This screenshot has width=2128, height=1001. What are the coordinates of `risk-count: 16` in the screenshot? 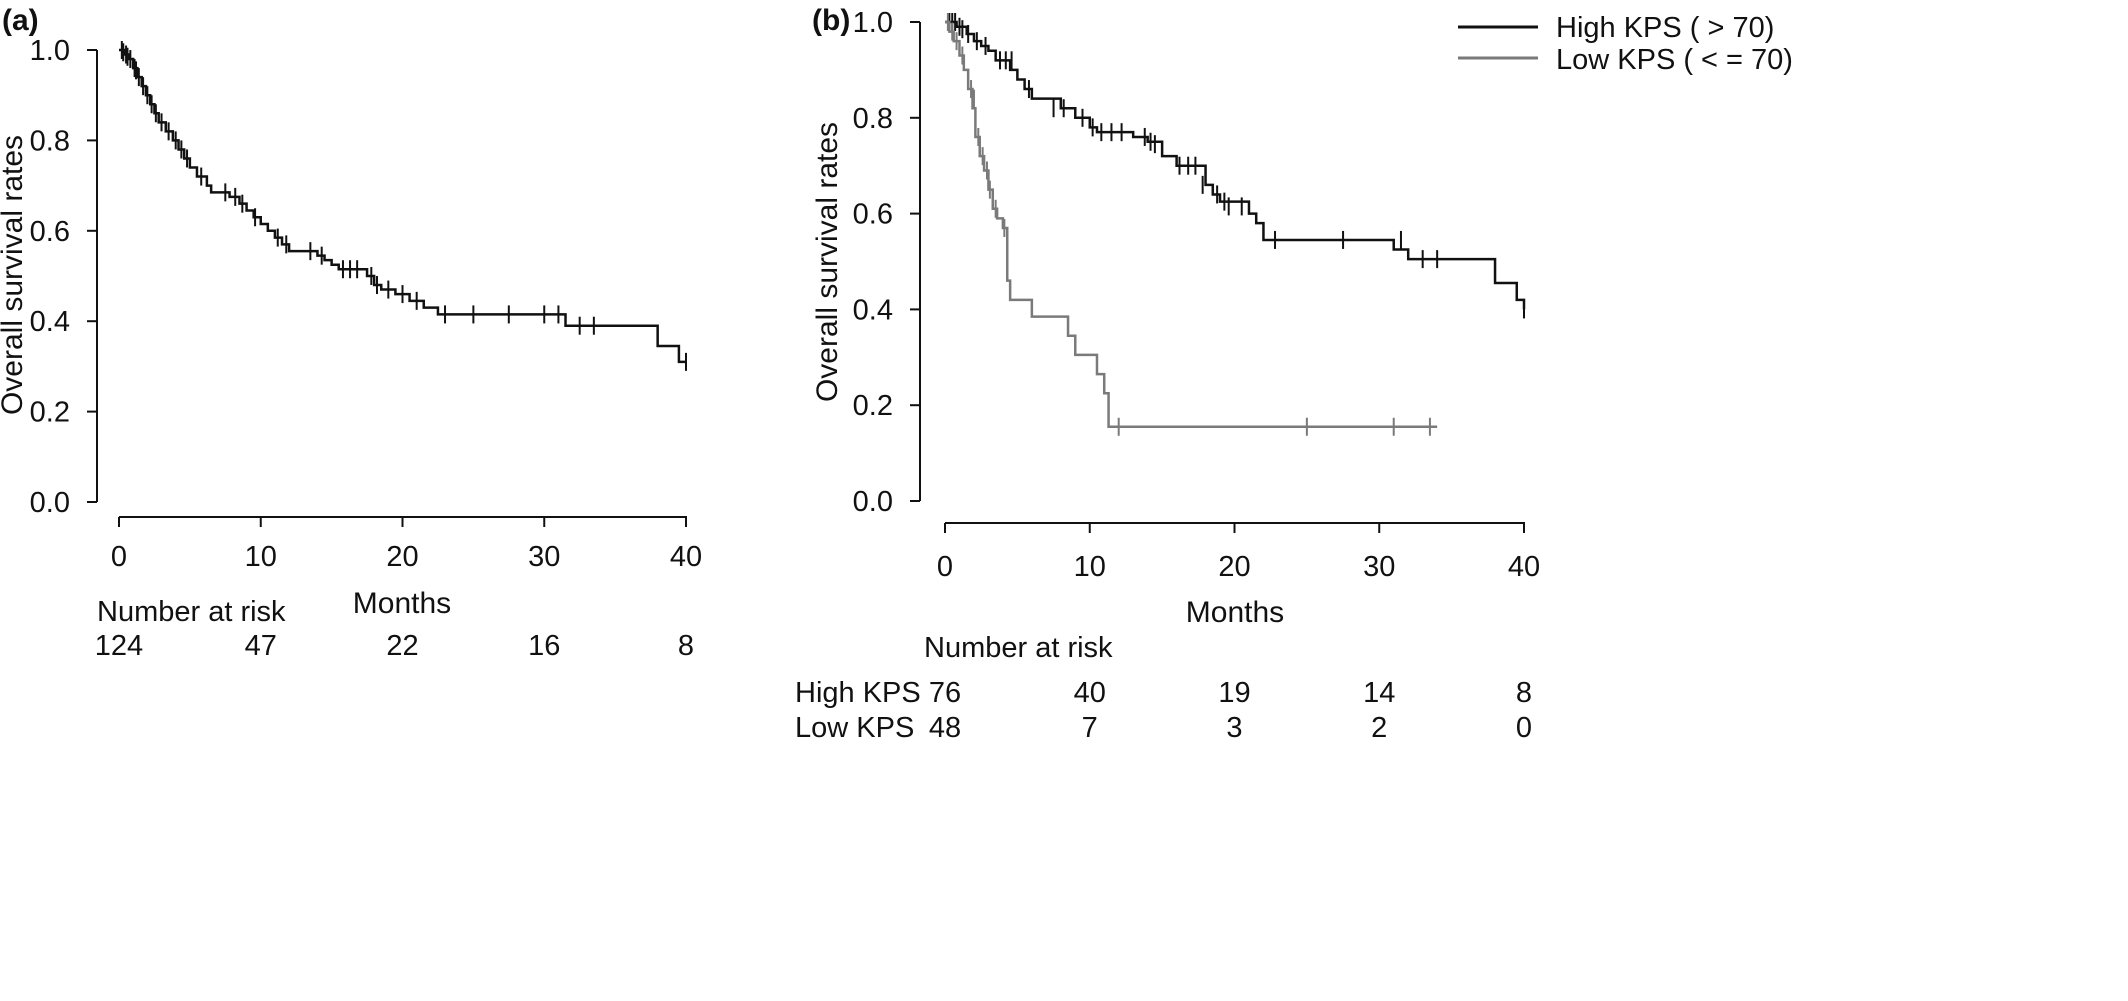 It's located at (544, 646).